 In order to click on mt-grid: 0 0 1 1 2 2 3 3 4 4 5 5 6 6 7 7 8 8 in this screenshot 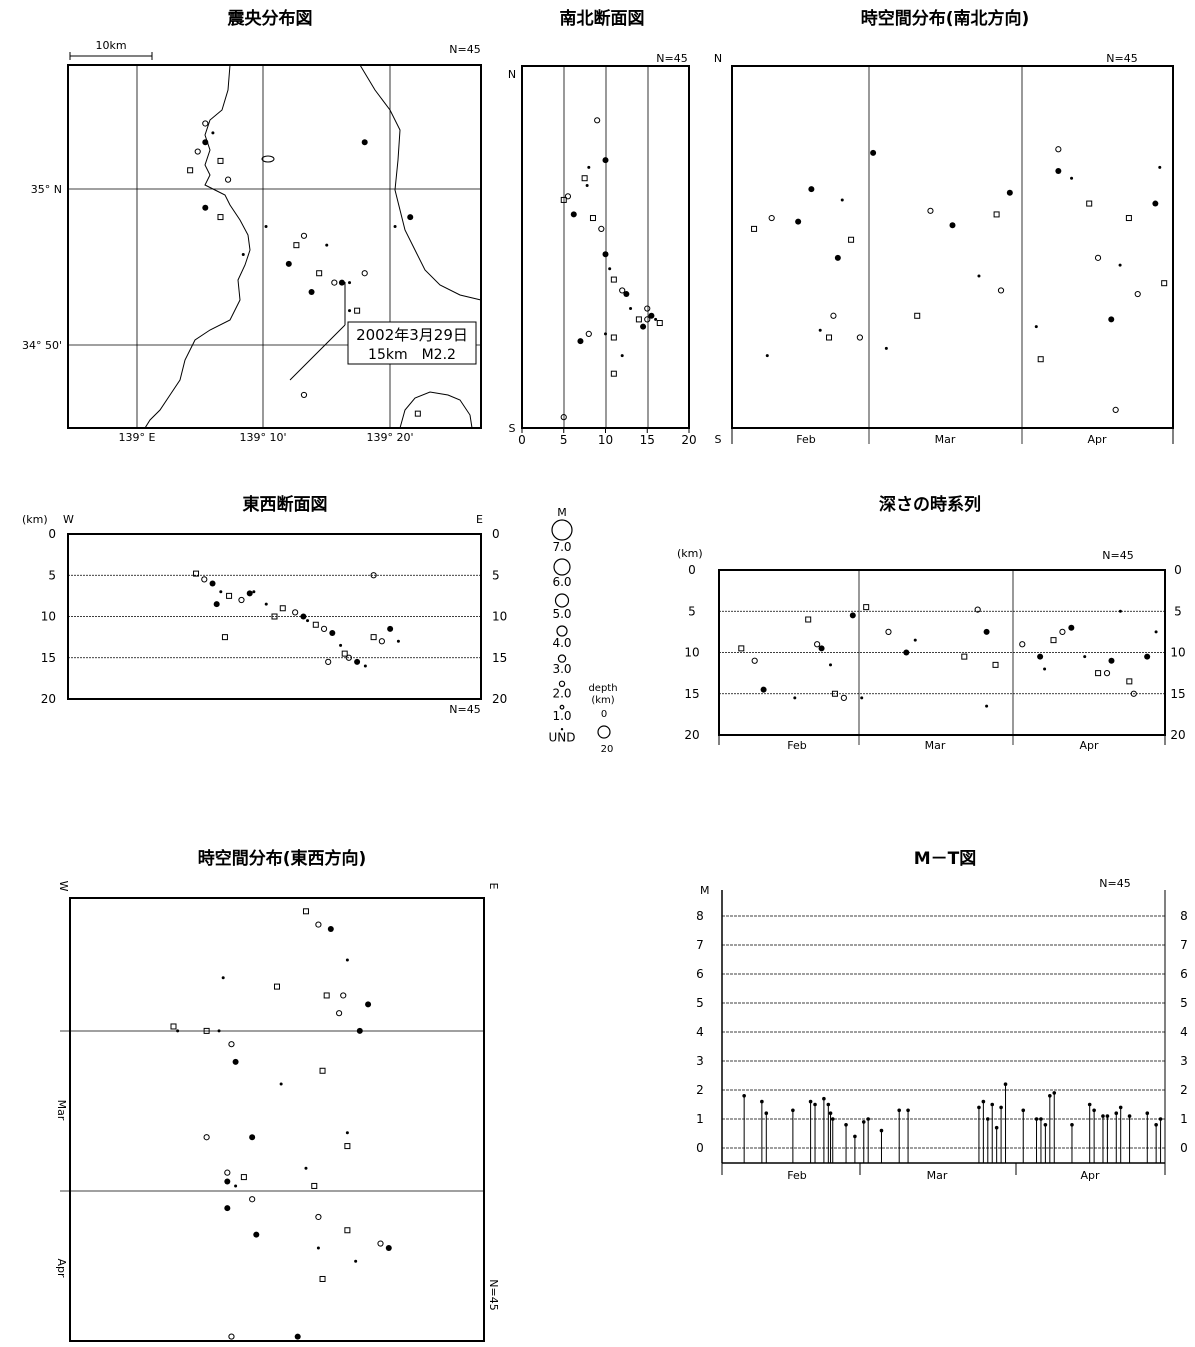, I will do `click(942, 1032)`.